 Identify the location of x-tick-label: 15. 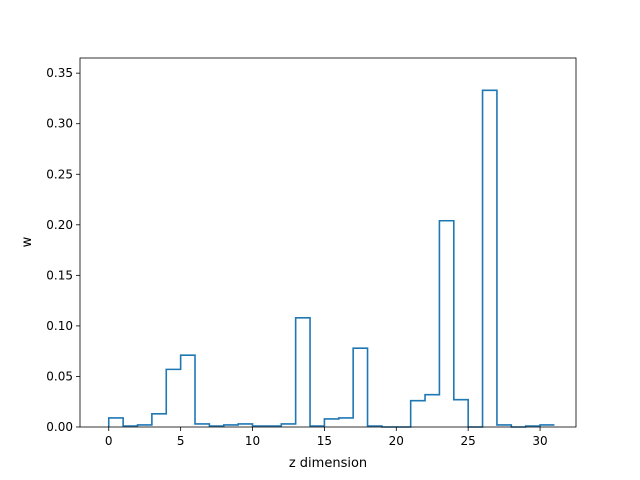
(324, 441).